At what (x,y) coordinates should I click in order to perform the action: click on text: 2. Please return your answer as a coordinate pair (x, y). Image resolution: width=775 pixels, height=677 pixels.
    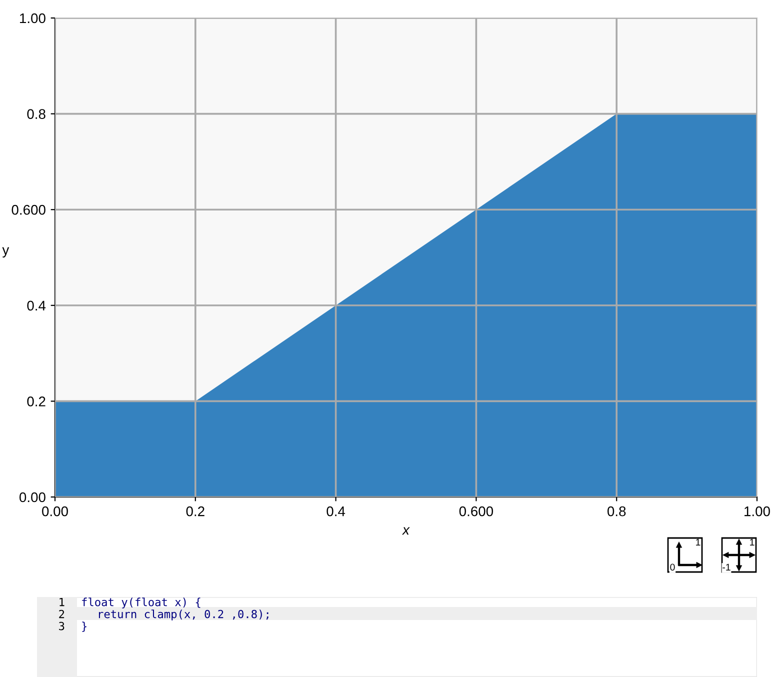
    Looking at the image, I should click on (61, 614).